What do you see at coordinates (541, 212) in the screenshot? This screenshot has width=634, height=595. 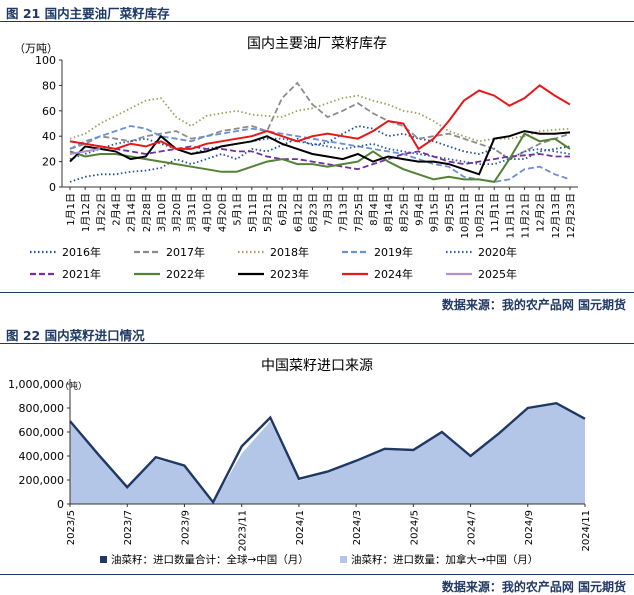 I see `x-tick-label: 12月2日` at bounding box center [541, 212].